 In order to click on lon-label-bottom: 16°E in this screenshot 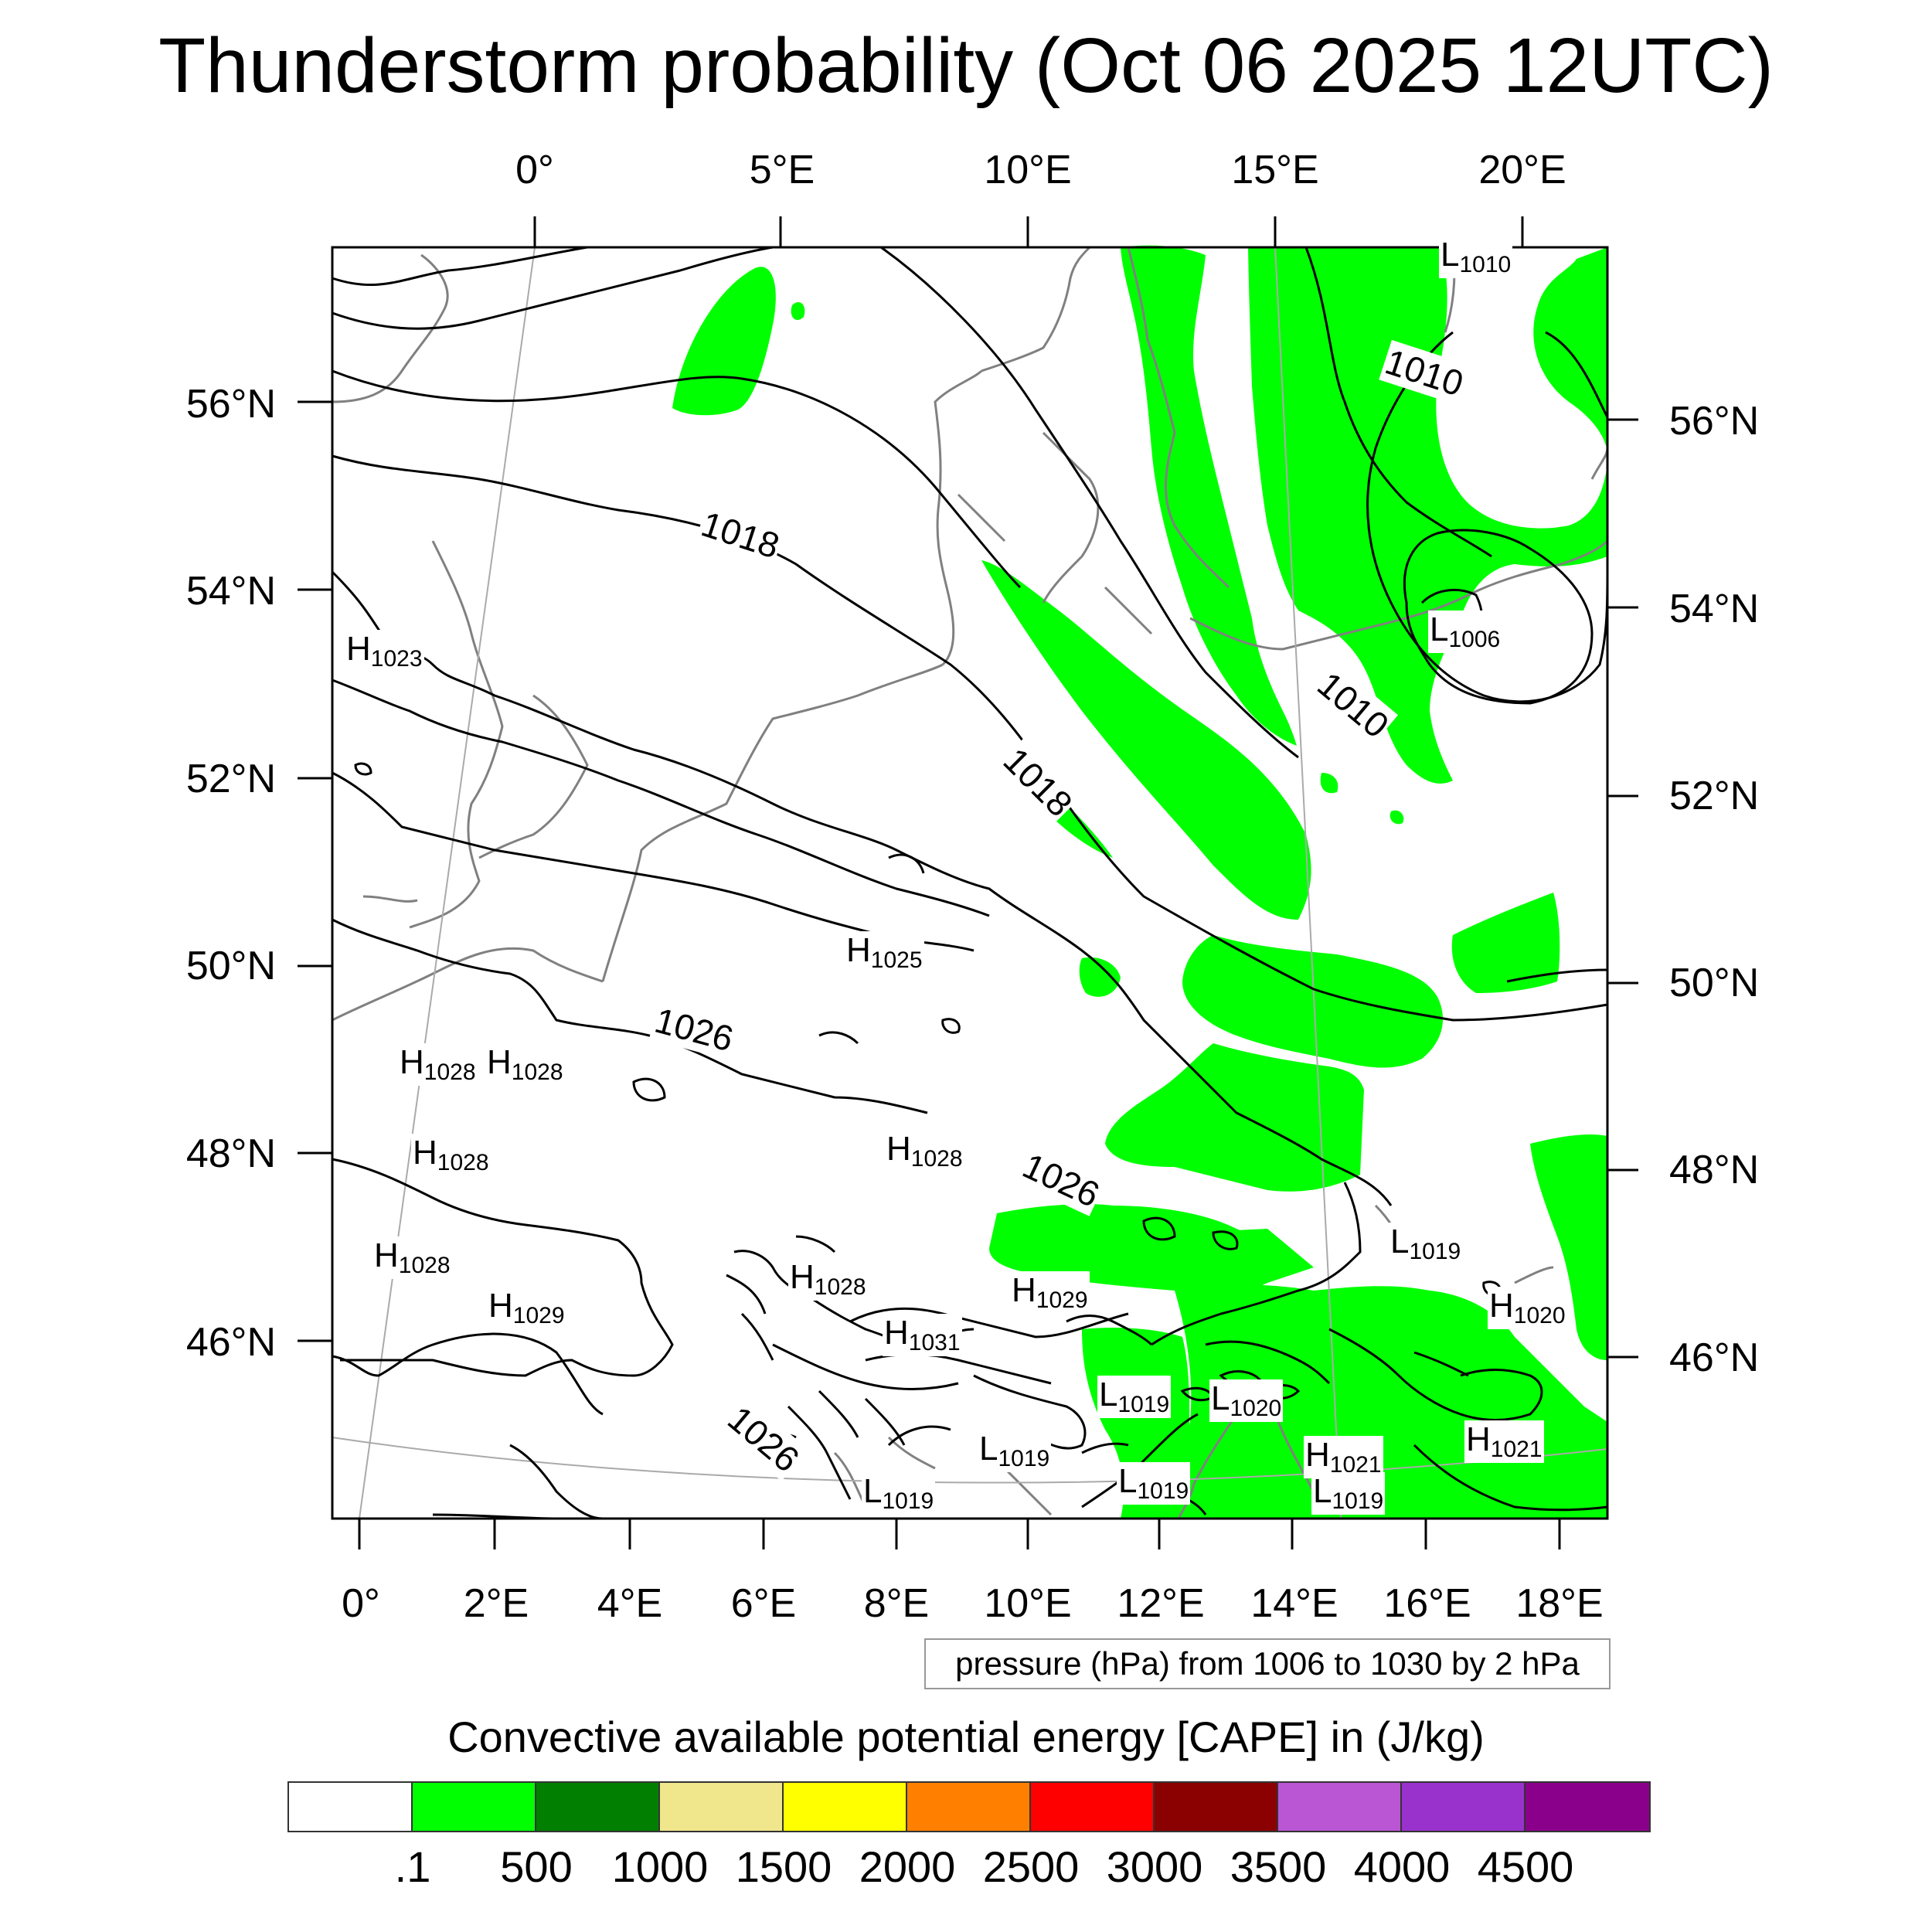, I will do `click(1427, 1603)`.